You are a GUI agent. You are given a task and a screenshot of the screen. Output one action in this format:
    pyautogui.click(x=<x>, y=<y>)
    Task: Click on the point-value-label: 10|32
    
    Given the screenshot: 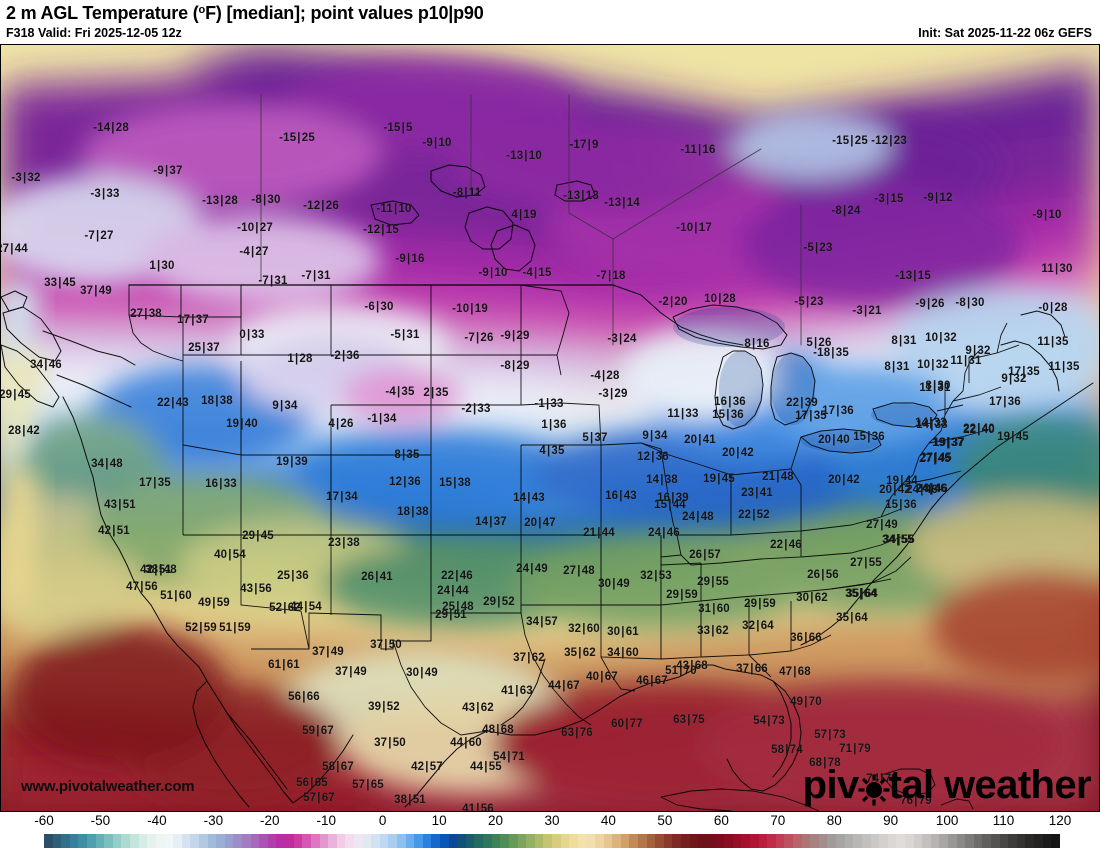 What is the action you would take?
    pyautogui.click(x=933, y=365)
    